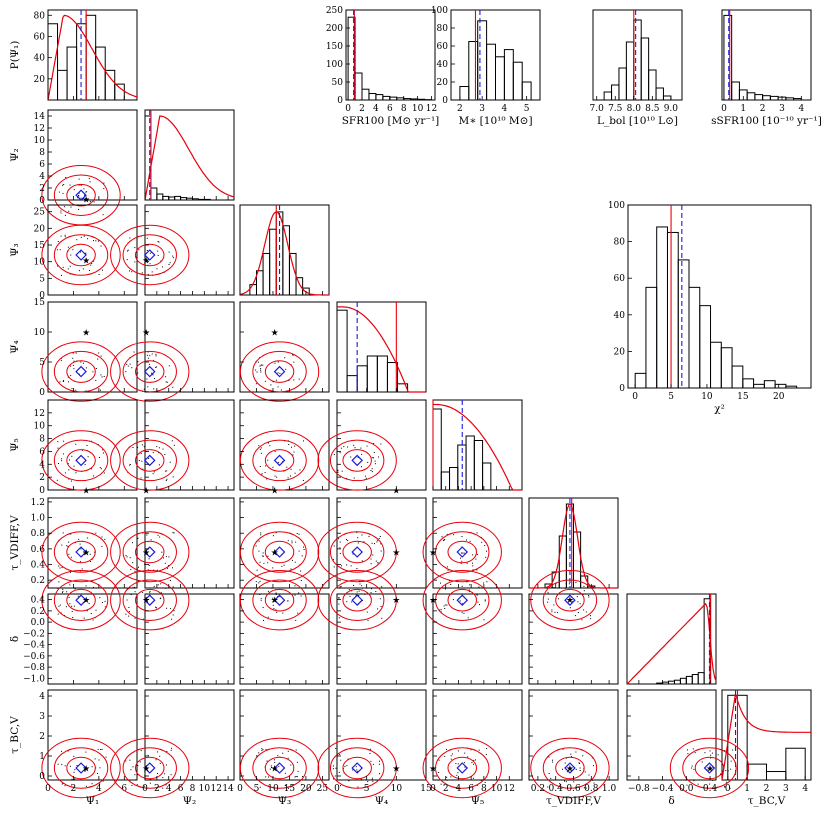 This screenshot has width=830, height=830. Describe the element at coordinates (181, 789) in the screenshot. I see `panel-psi2-taubc-xtick-label: 6` at that location.